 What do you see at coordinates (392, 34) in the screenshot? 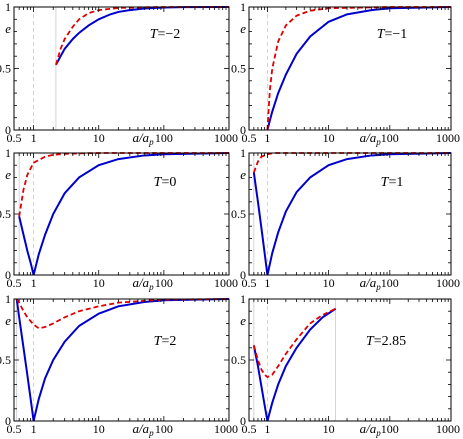
I see `panel-label: T=−1` at bounding box center [392, 34].